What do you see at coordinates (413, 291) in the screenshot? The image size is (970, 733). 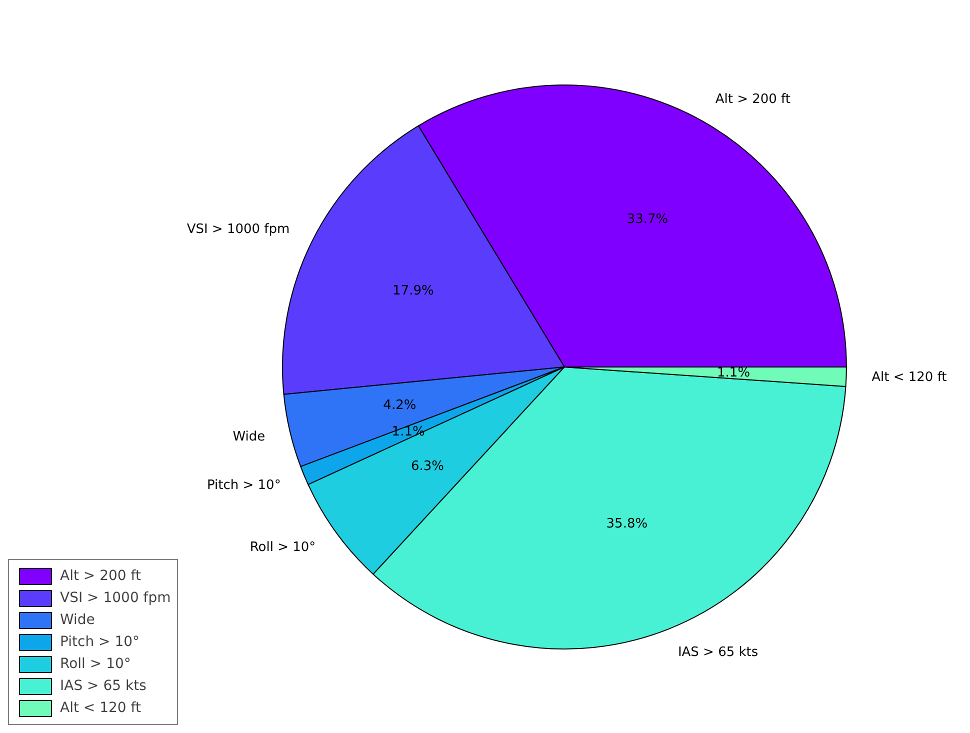 I see `data-label: 17.9%` at bounding box center [413, 291].